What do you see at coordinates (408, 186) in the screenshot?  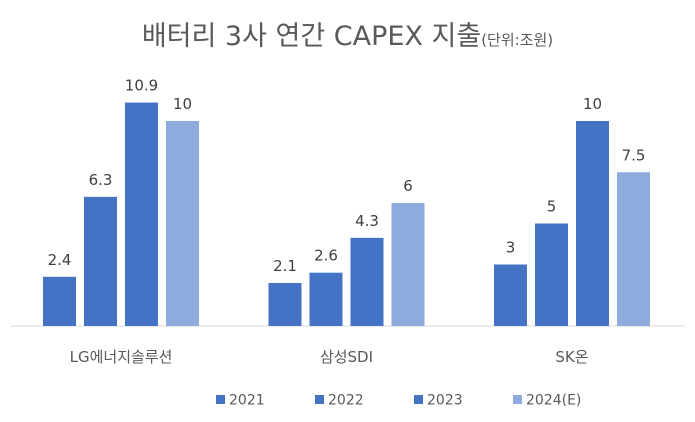 I see `data-label: 6` at bounding box center [408, 186].